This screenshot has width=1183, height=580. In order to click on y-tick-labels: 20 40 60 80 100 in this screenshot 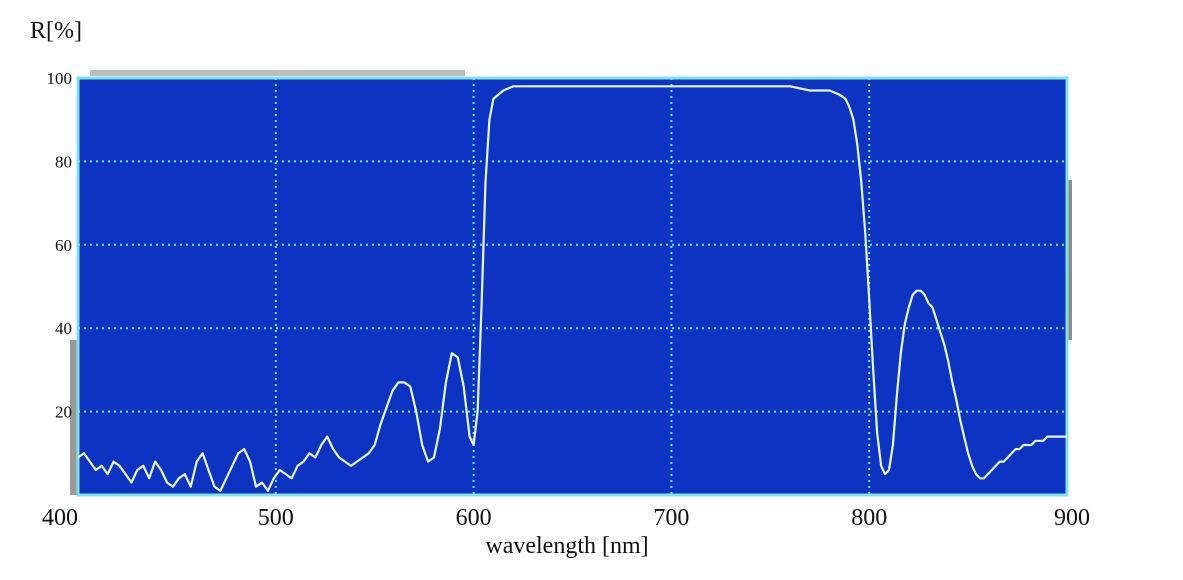, I will do `click(60, 245)`.